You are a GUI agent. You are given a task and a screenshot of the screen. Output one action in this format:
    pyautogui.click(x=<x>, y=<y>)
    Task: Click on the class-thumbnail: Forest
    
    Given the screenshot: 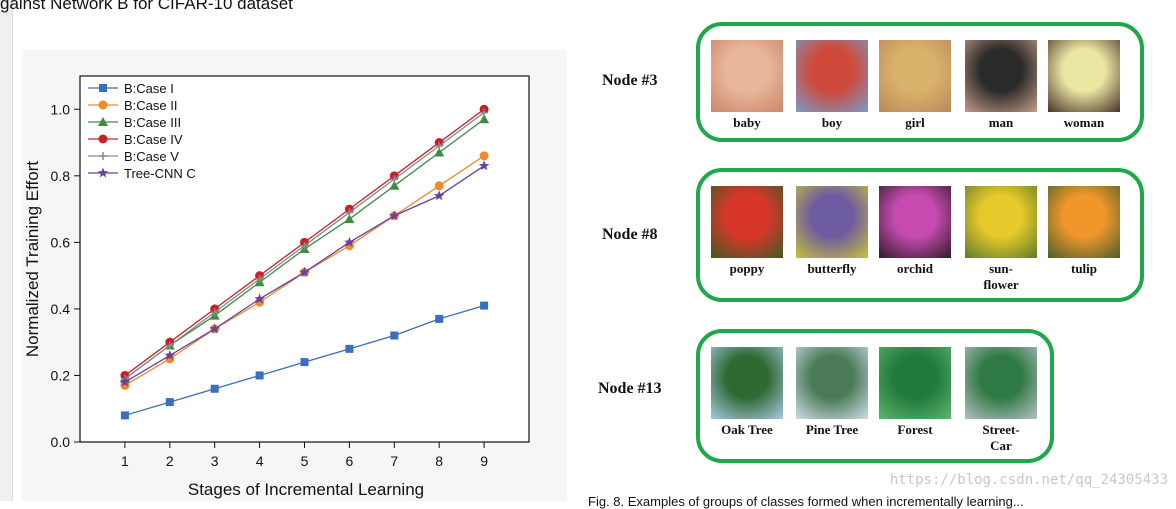 What is the action you would take?
    pyautogui.click(x=915, y=392)
    